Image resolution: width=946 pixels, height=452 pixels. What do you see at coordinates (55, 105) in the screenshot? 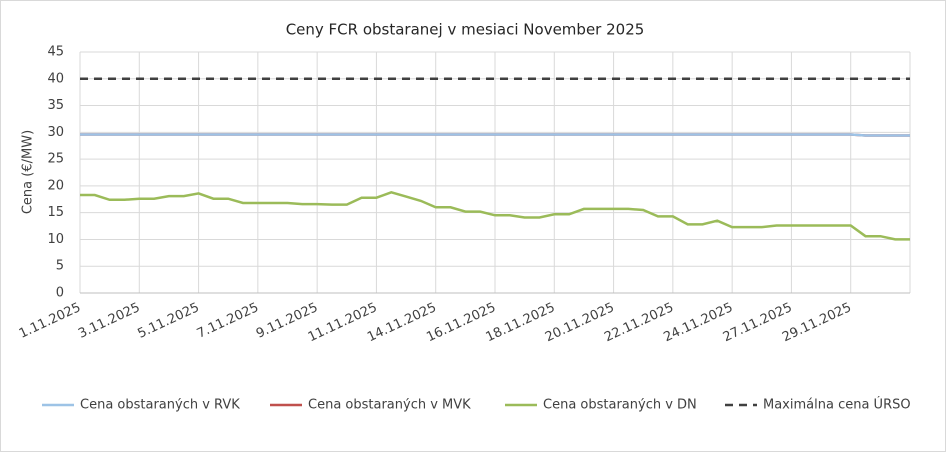
I see `y-tick-label: 35` at bounding box center [55, 105].